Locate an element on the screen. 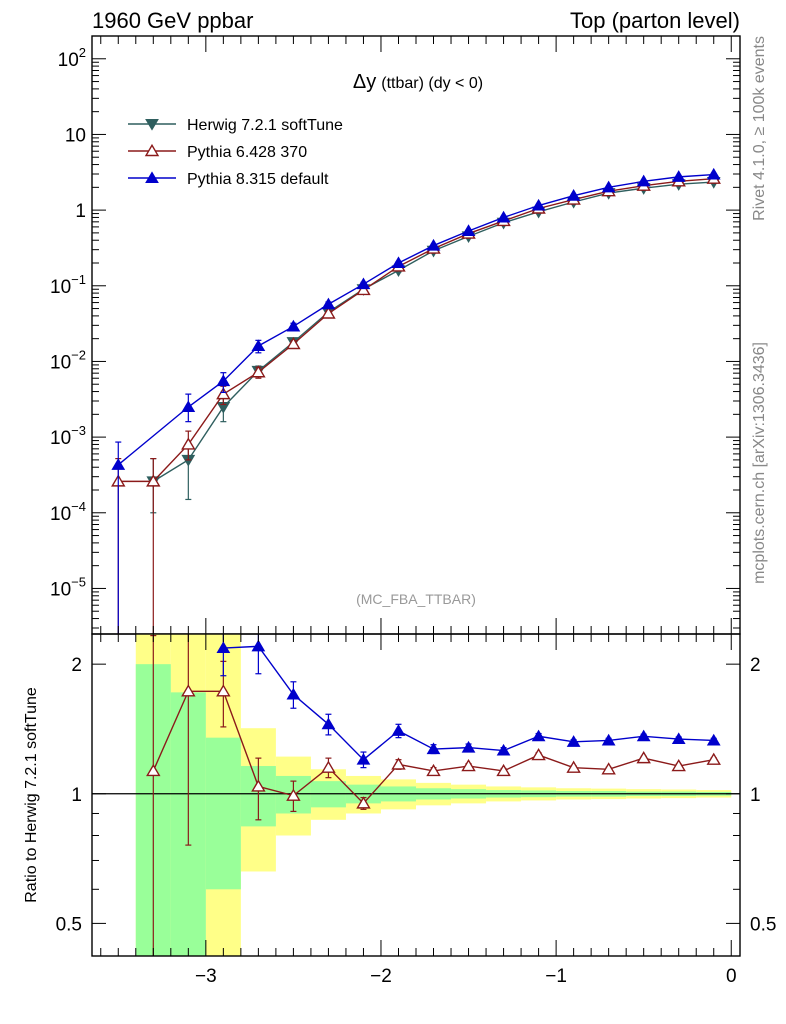 Image resolution: width=786 pixels, height=1024 pixels. rivet-label: Rivet 4.1.0, ≥ 100k events is located at coordinates (759, 128).